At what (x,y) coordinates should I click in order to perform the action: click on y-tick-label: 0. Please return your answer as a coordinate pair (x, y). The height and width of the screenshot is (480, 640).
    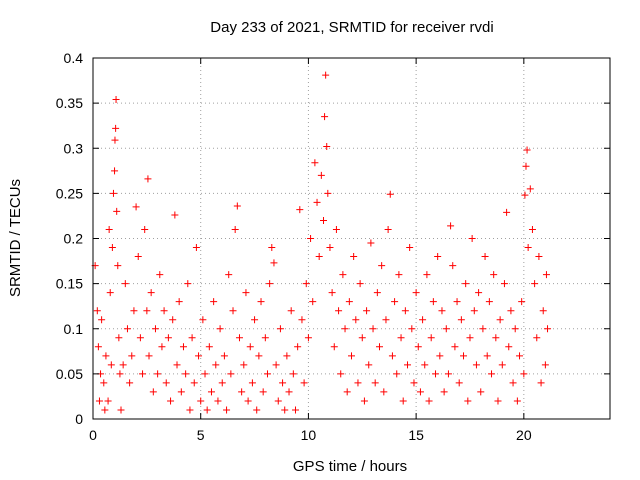
    Looking at the image, I should click on (79, 419).